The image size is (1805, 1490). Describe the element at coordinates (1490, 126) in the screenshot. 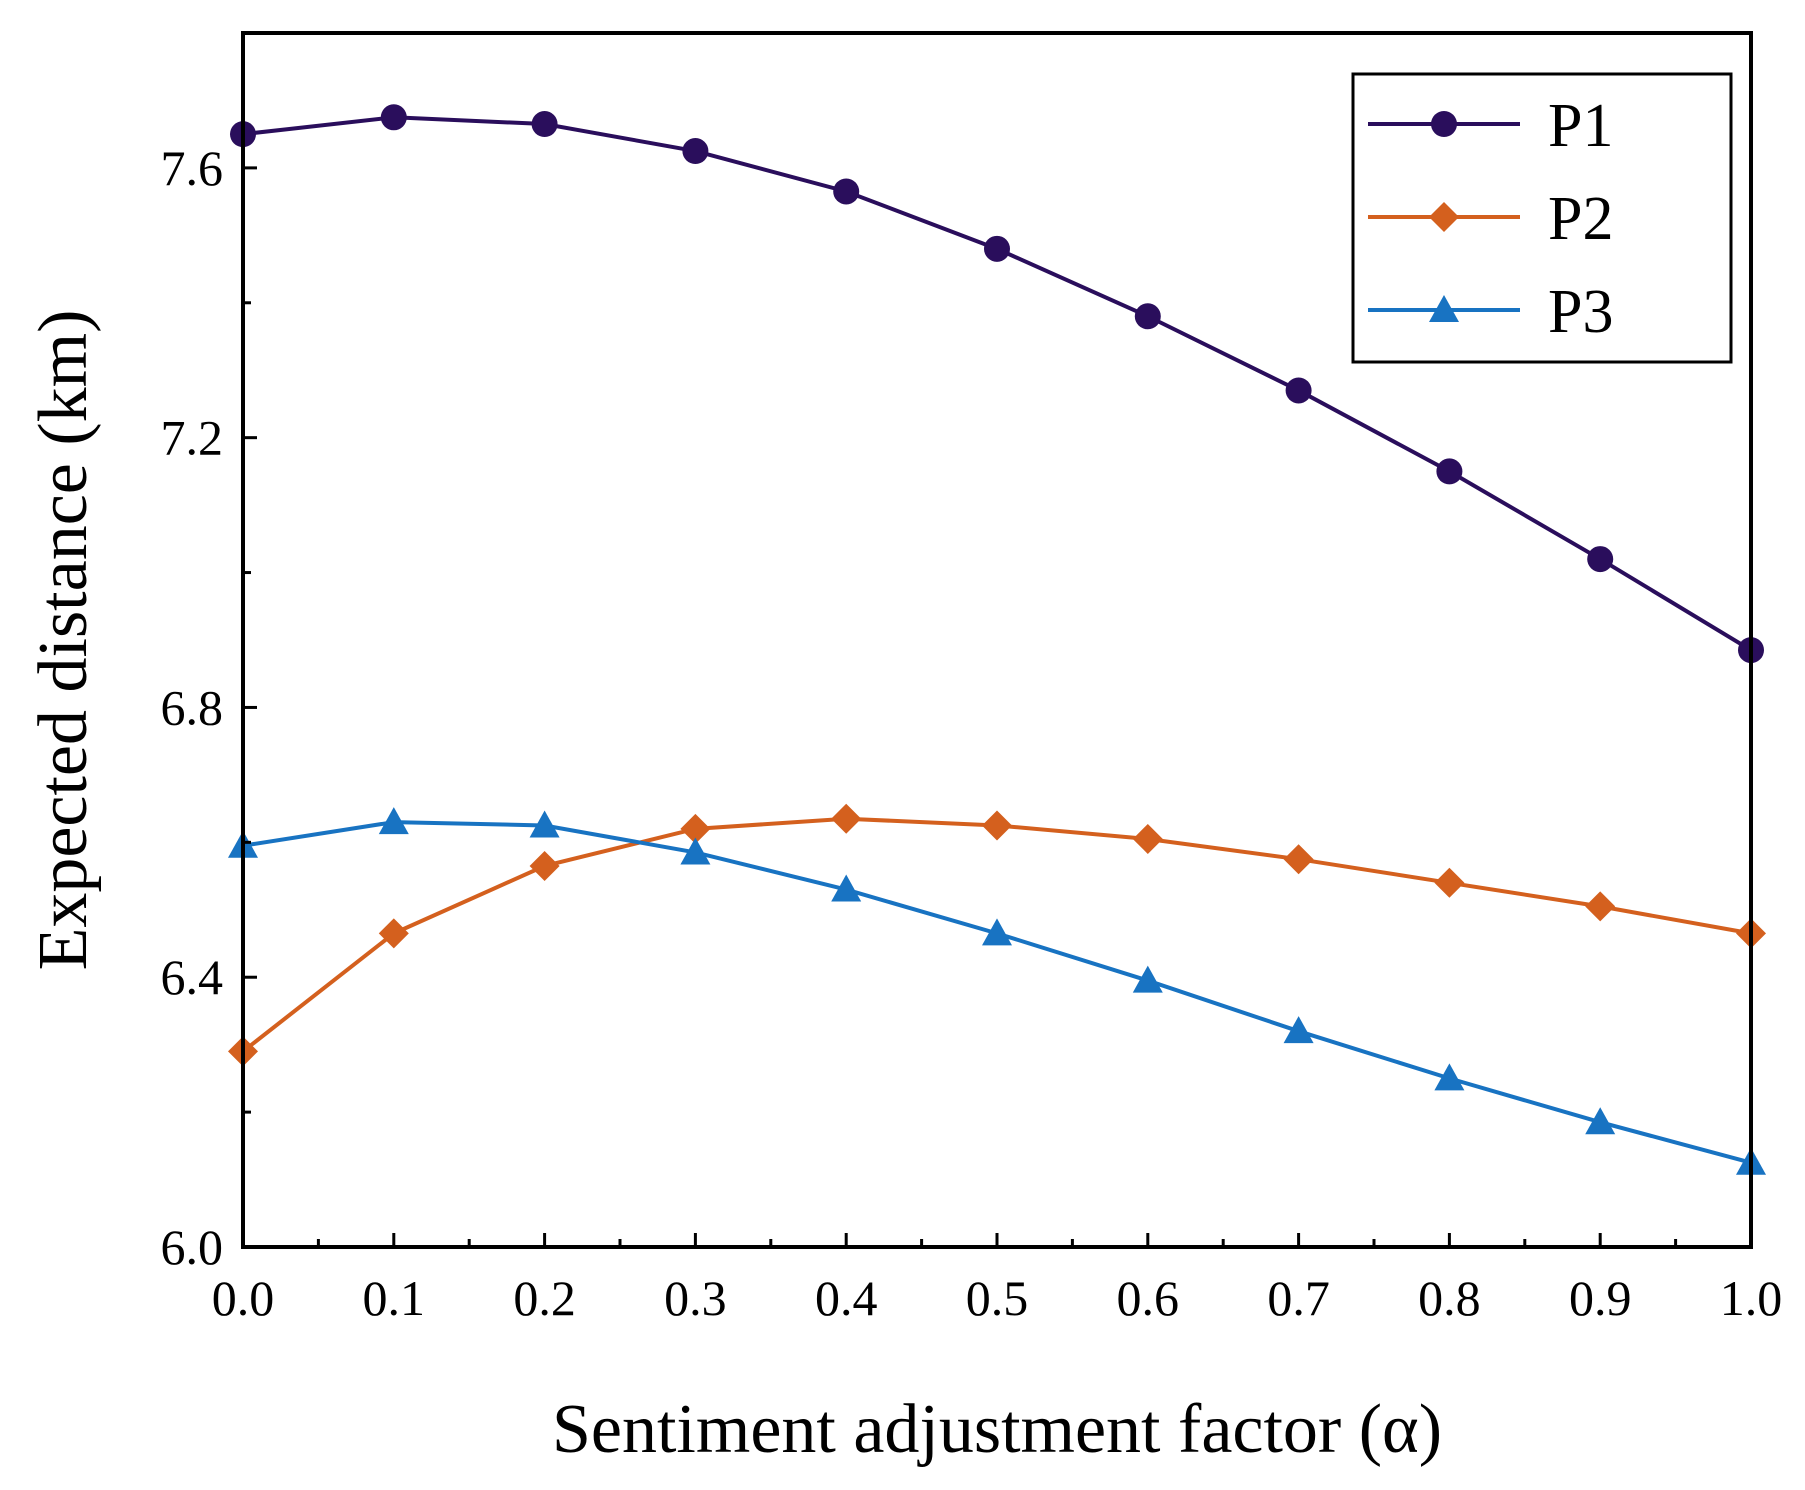

I see `legend-item-P1: P1` at that location.